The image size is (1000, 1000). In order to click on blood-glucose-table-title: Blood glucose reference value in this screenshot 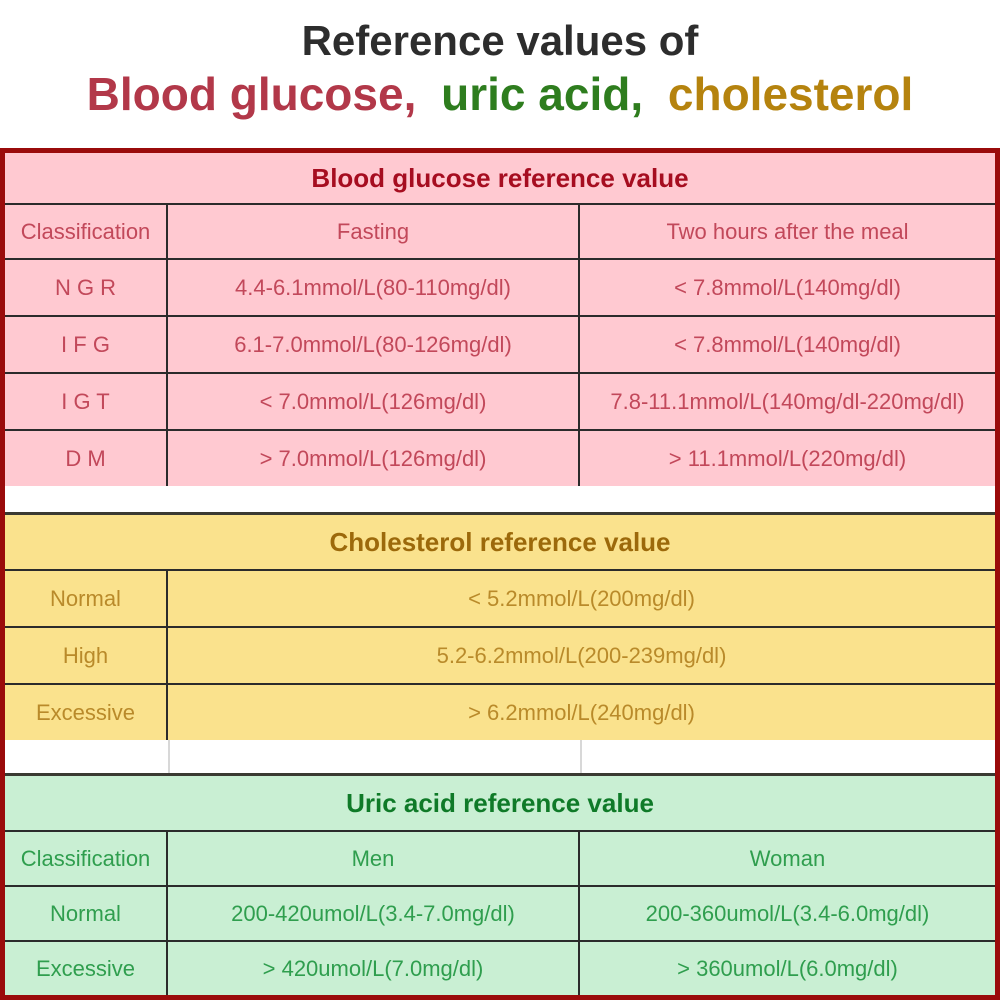, I will do `click(500, 177)`.